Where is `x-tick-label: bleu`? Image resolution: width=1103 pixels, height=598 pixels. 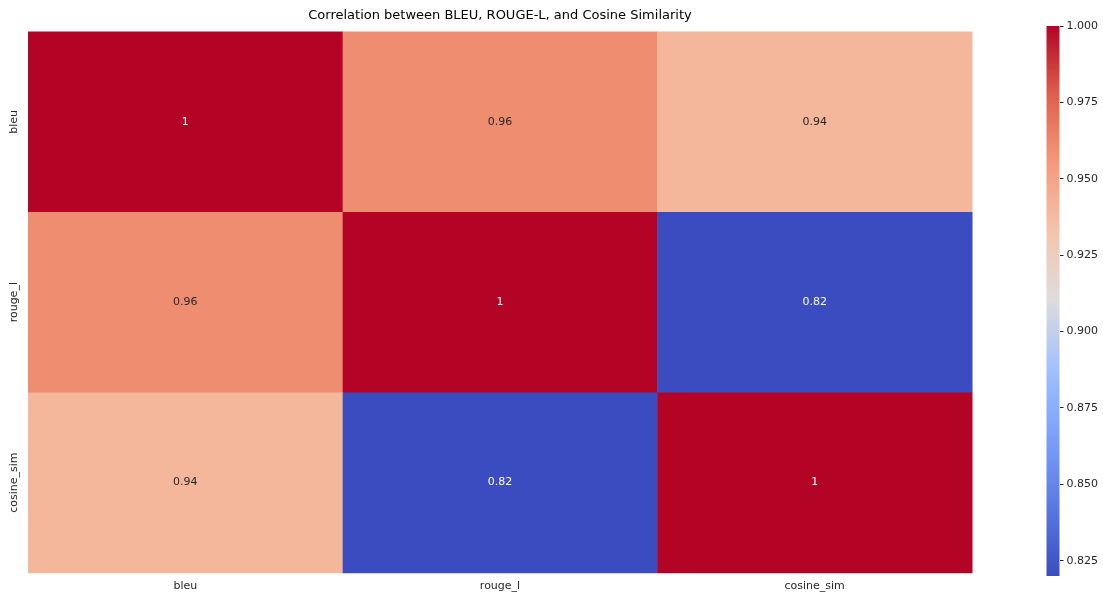 x-tick-label: bleu is located at coordinates (185, 586).